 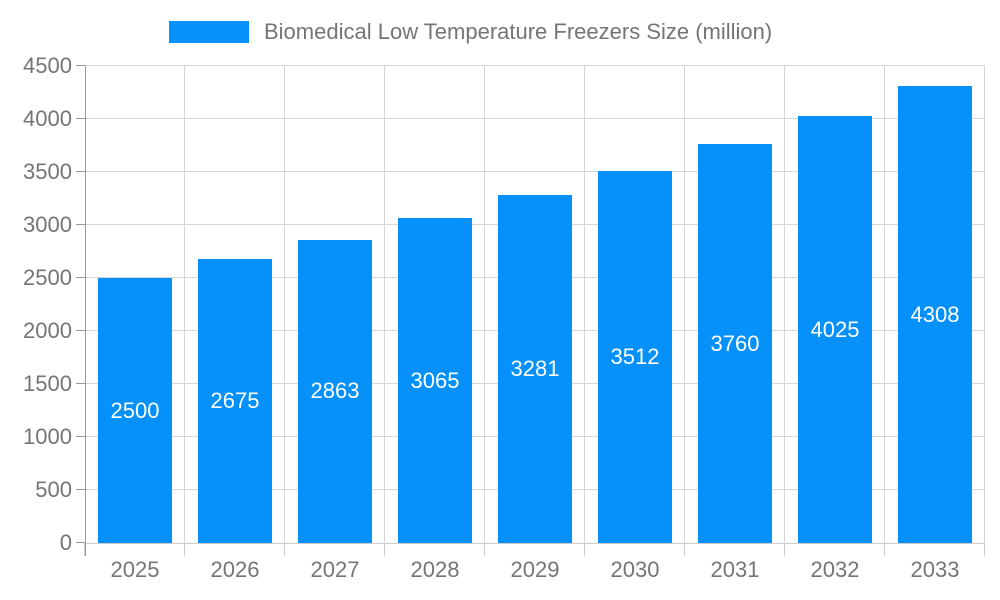 I want to click on x-axis-label: 2033, so click(x=935, y=569).